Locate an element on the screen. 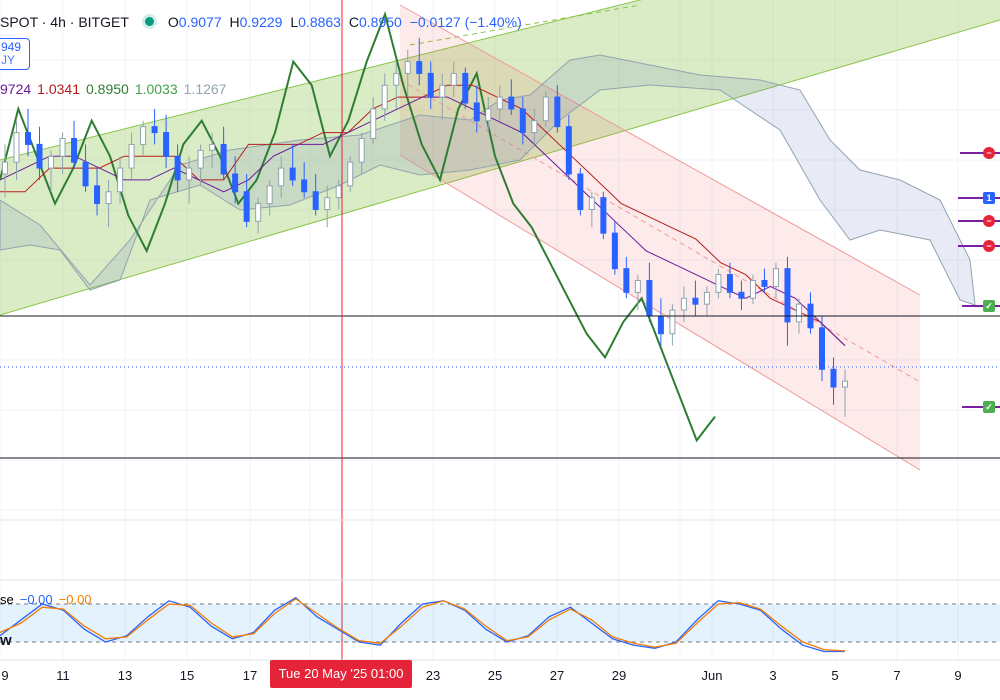  time-flag: Tue 20 May '25 01:00 is located at coordinates (341, 674).